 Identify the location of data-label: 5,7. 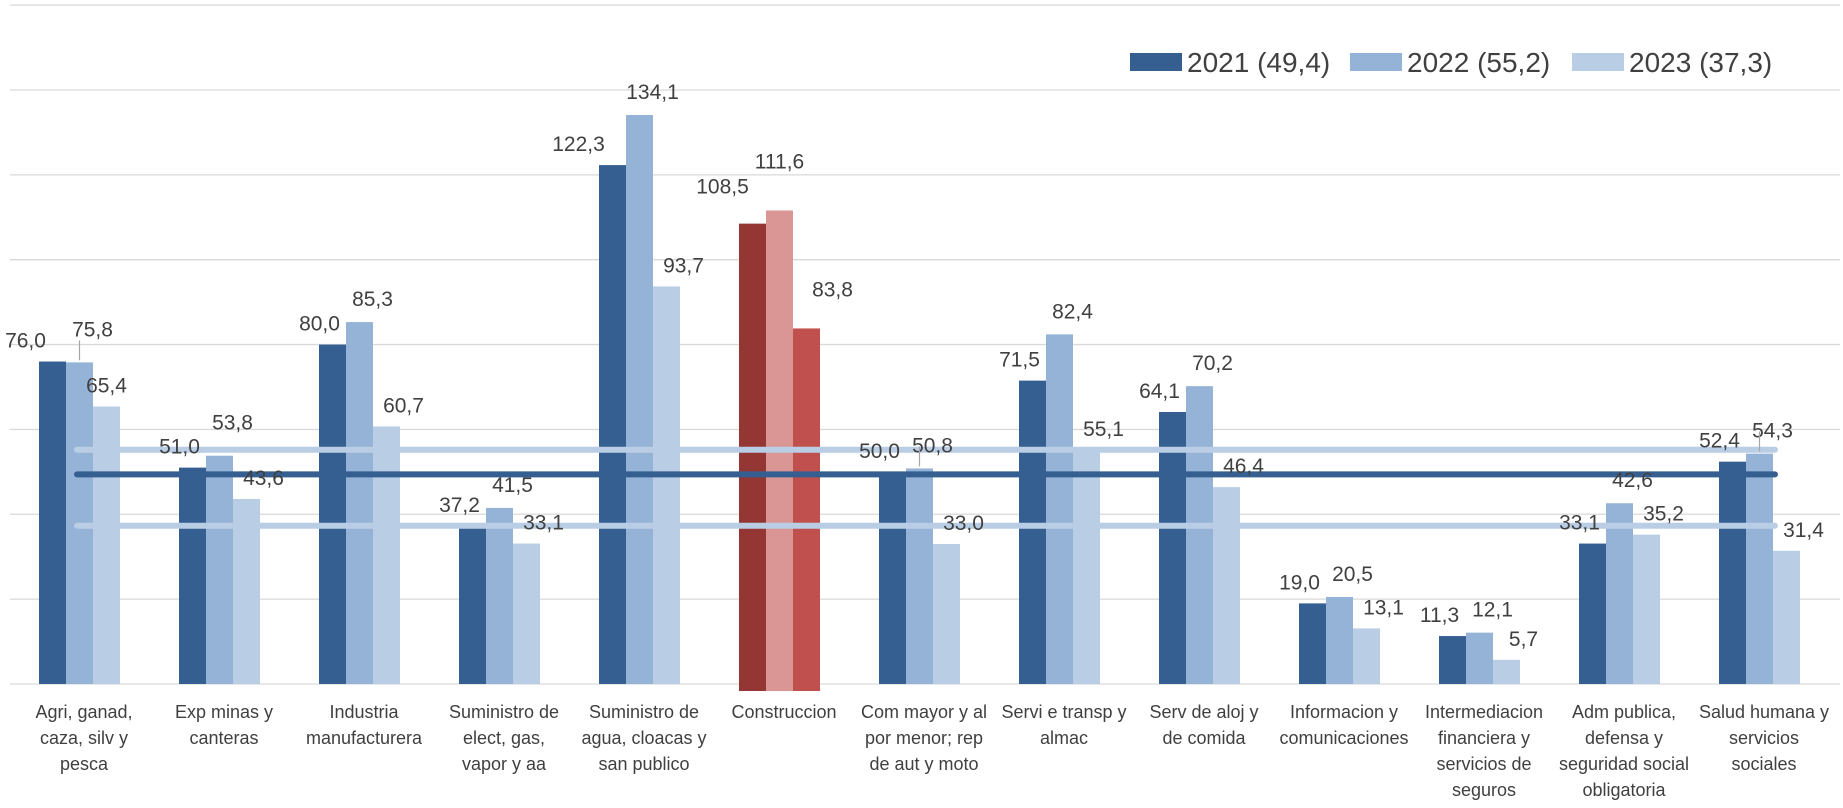
(1523, 639).